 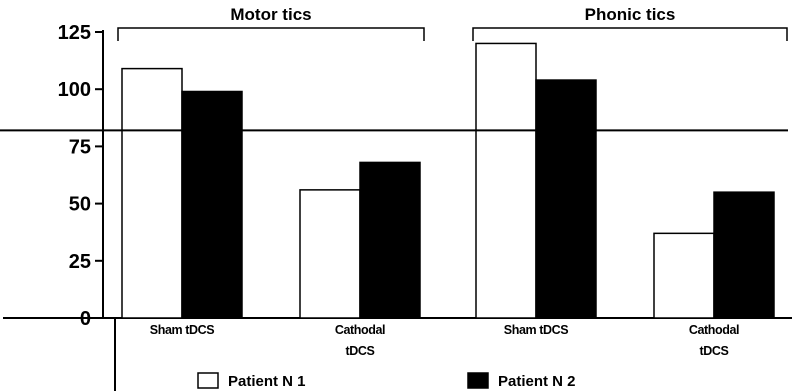 I want to click on y-tick-label: 25, so click(x=80, y=262).